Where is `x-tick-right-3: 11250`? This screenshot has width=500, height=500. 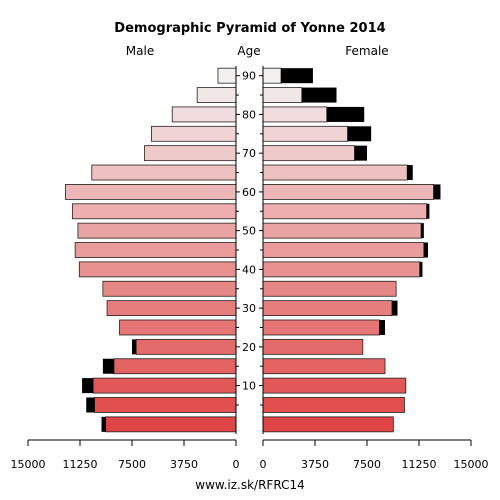
x-tick-right-3: 11250 is located at coordinates (419, 464).